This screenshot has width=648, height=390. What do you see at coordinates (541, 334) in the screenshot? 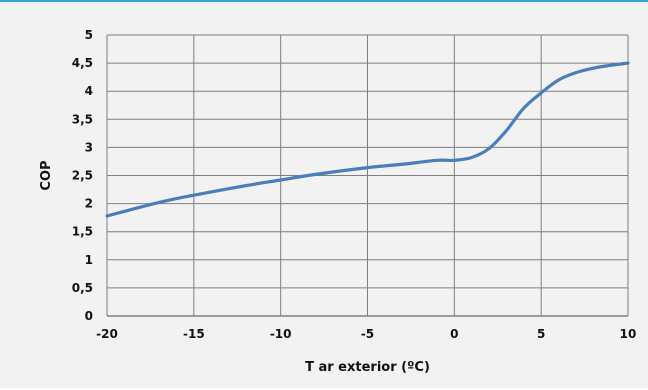
I see `x-tick-label: 5` at bounding box center [541, 334].